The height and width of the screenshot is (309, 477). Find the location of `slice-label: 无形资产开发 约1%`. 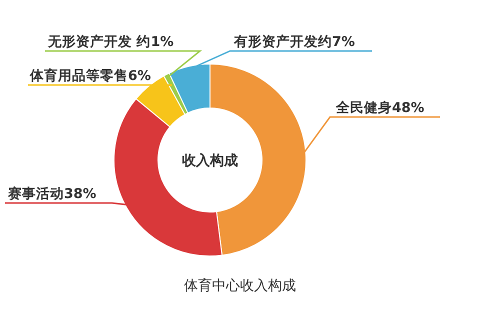

slice-label: 无形资产开发 约1% is located at coordinates (110, 41).